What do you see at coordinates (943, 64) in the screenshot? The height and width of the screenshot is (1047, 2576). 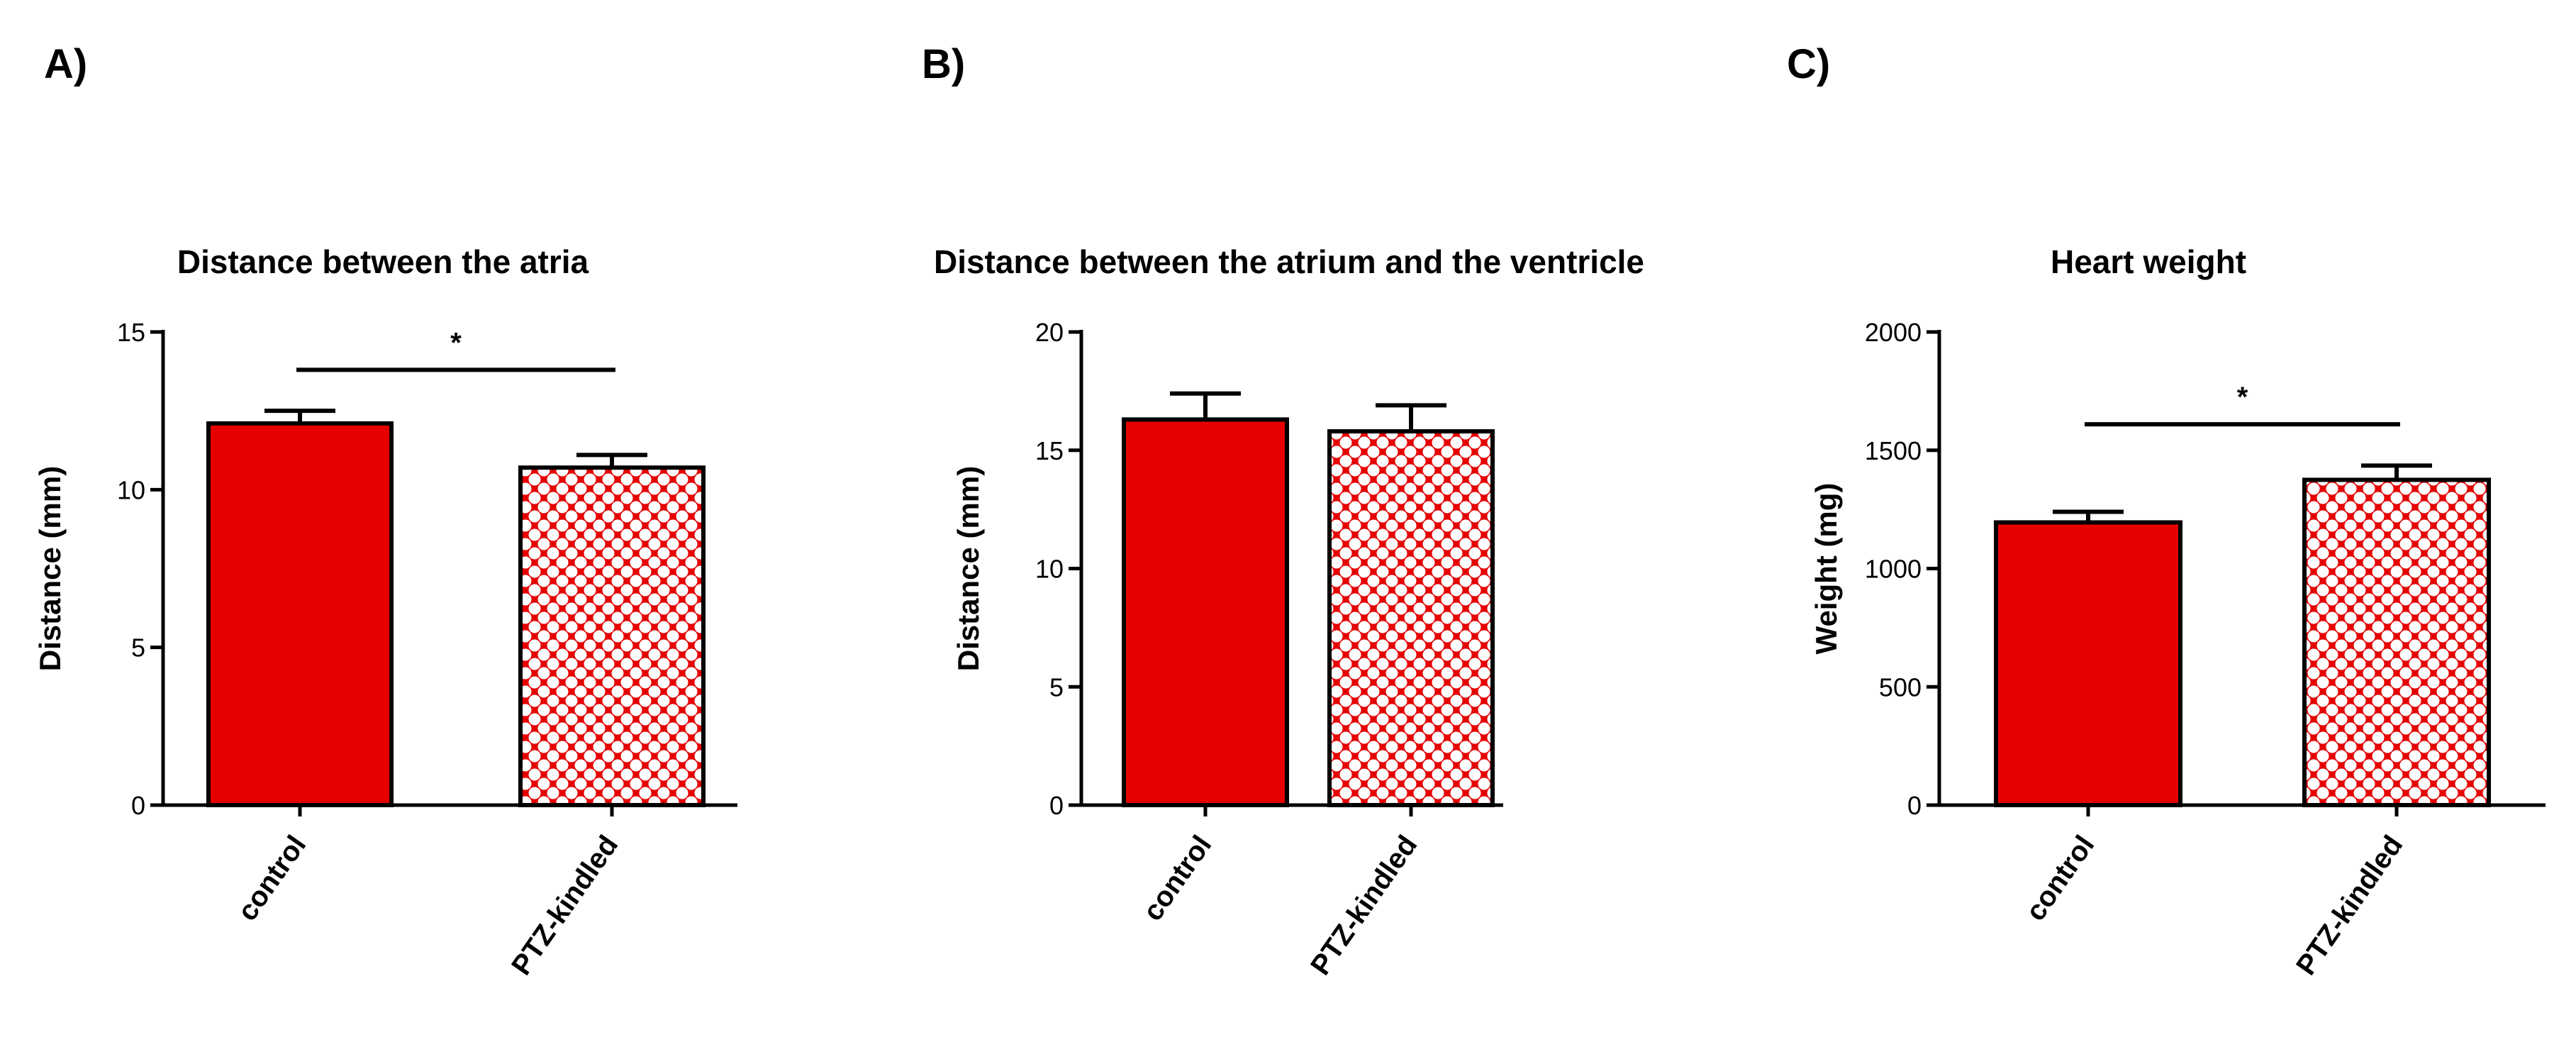 I see `panel-label: B)` at bounding box center [943, 64].